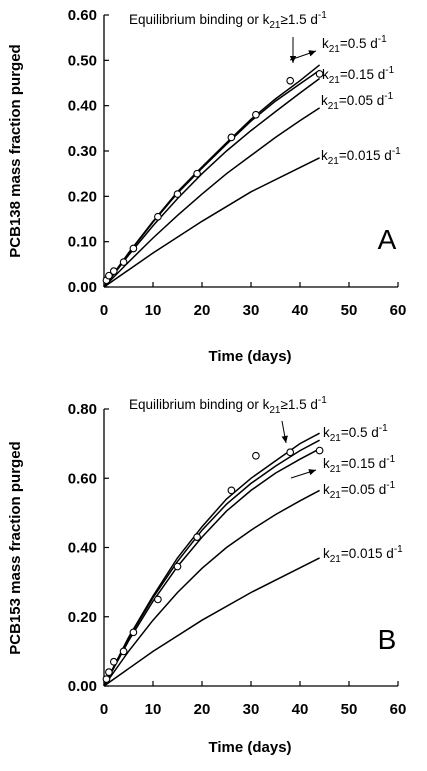 This screenshot has width=427, height=771. Describe the element at coordinates (387, 639) in the screenshot. I see `panel-letter: B` at that location.